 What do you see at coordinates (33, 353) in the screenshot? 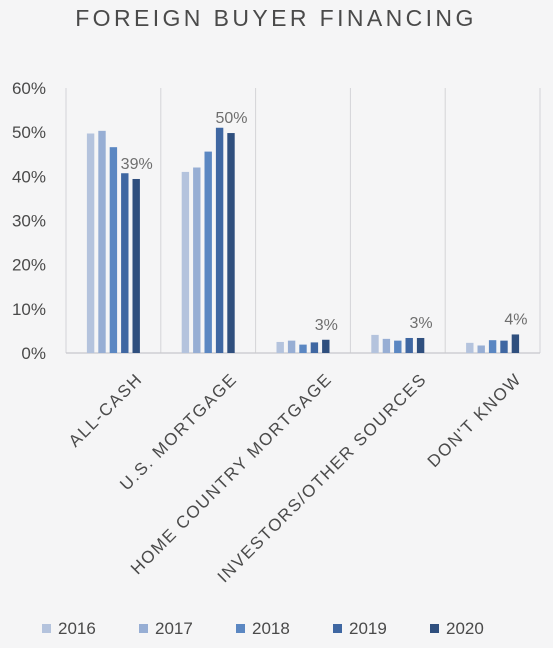
I see `y-tick-label: 0%` at bounding box center [33, 353].